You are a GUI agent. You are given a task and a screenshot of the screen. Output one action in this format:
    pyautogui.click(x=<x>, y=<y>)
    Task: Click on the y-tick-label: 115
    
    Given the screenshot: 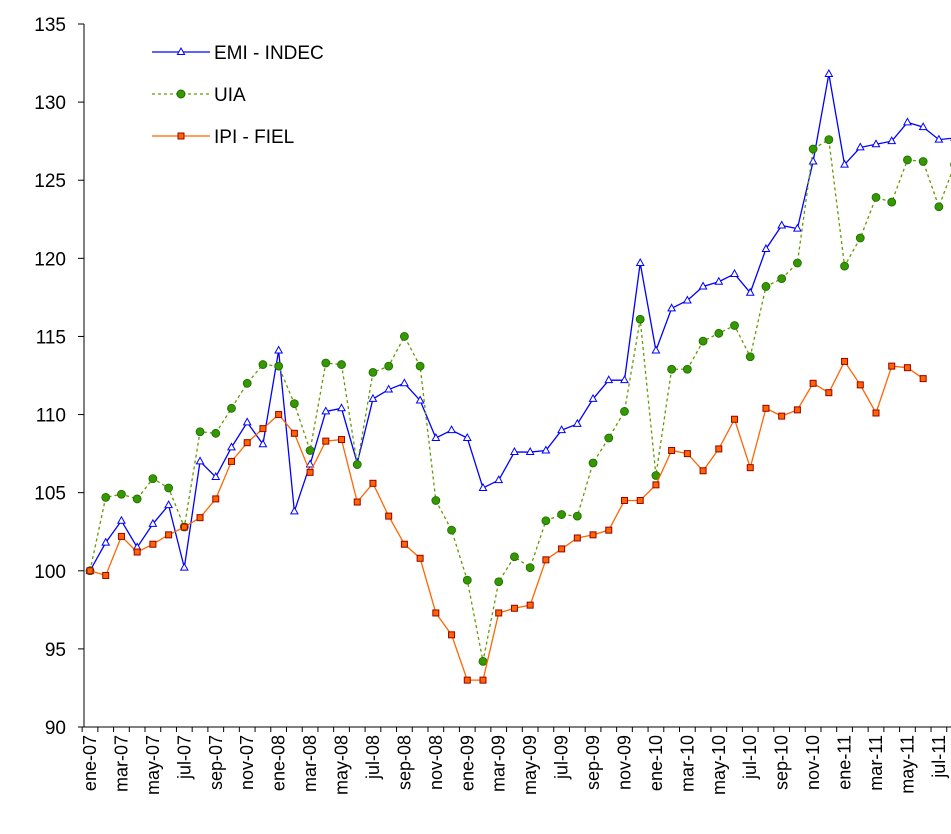 What is the action you would take?
    pyautogui.click(x=51, y=337)
    